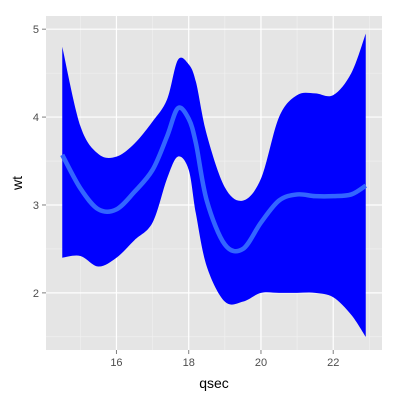 Image resolution: width=400 pixels, height=400 pixels. What do you see at coordinates (116, 363) in the screenshot?
I see `x-tick-label: 16` at bounding box center [116, 363].